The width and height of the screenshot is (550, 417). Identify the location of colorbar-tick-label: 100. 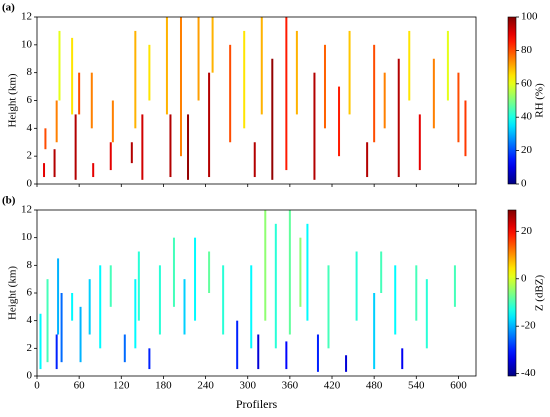
(529, 17).